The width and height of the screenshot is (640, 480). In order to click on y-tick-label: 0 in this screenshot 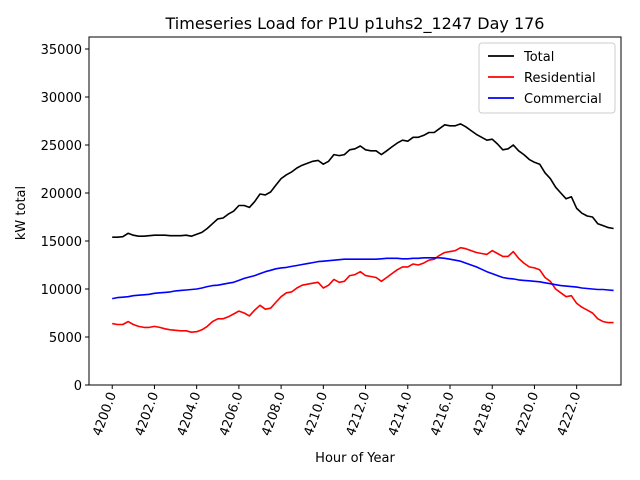, I will do `click(78, 386)`.